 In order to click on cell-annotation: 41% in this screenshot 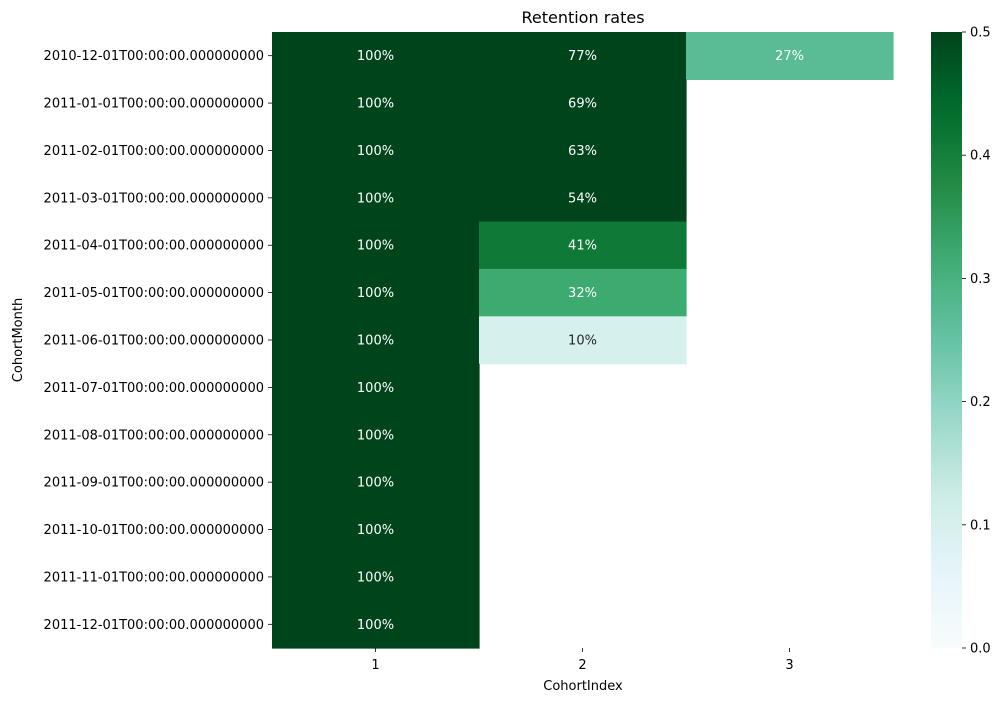, I will do `click(582, 246)`.